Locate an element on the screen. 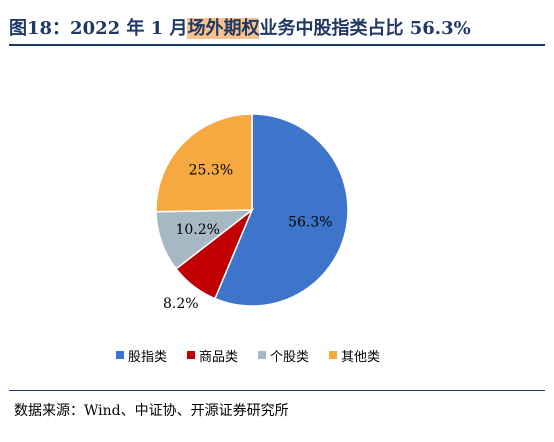 The height and width of the screenshot is (442, 554). legend-item-3: 个股类 is located at coordinates (283, 355).